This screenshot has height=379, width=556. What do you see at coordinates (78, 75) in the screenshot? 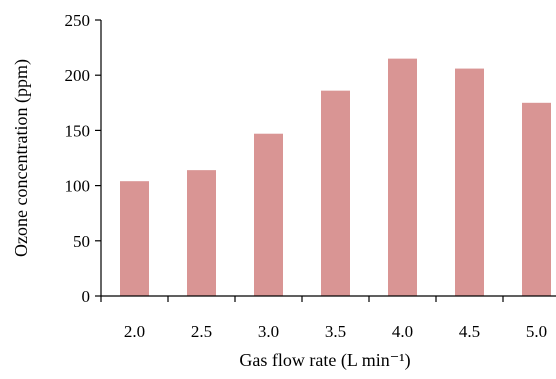
I see `y-tick-label: 200` at bounding box center [78, 75].